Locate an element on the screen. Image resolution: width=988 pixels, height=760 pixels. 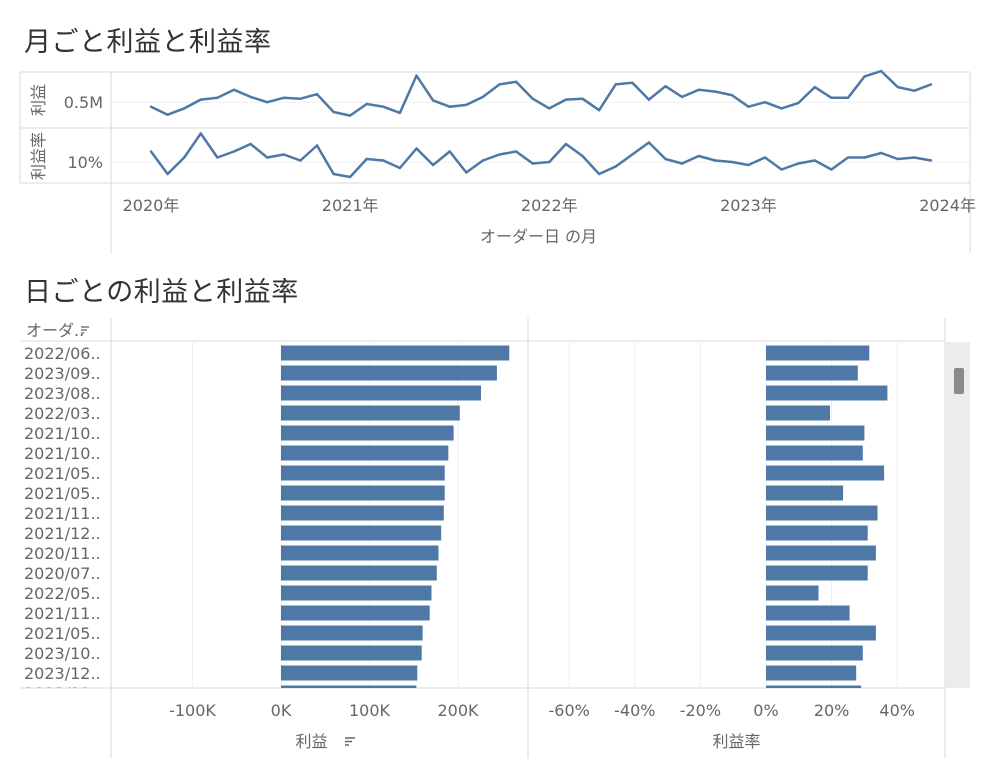
line-series-profit is located at coordinates (541, 93).